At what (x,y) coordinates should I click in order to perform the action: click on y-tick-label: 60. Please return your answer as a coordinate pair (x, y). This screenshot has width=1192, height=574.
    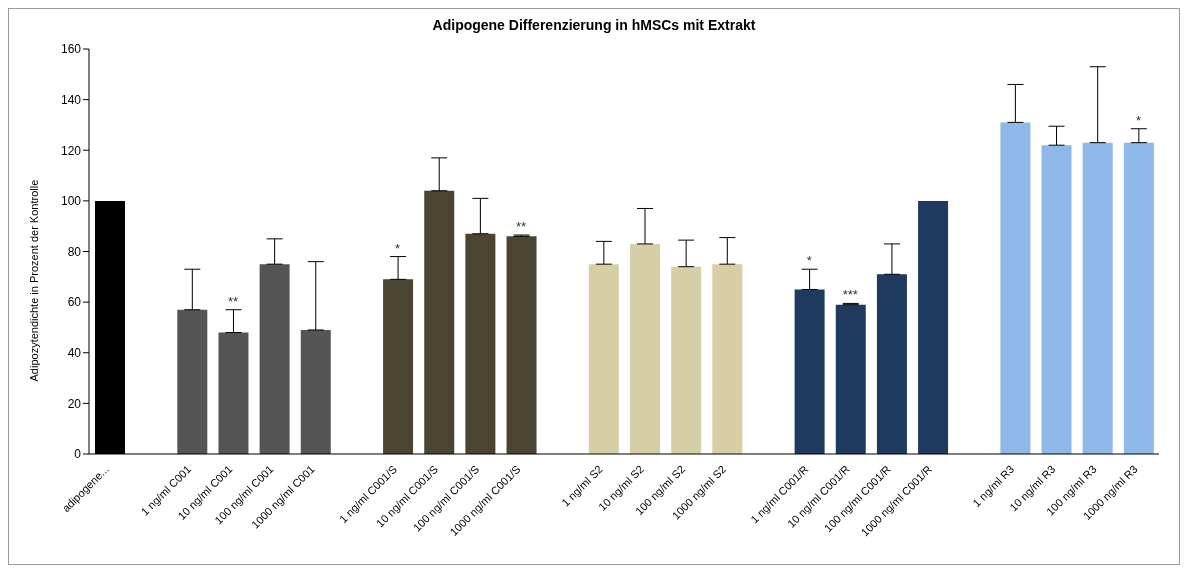
    Looking at the image, I should click on (74, 302).